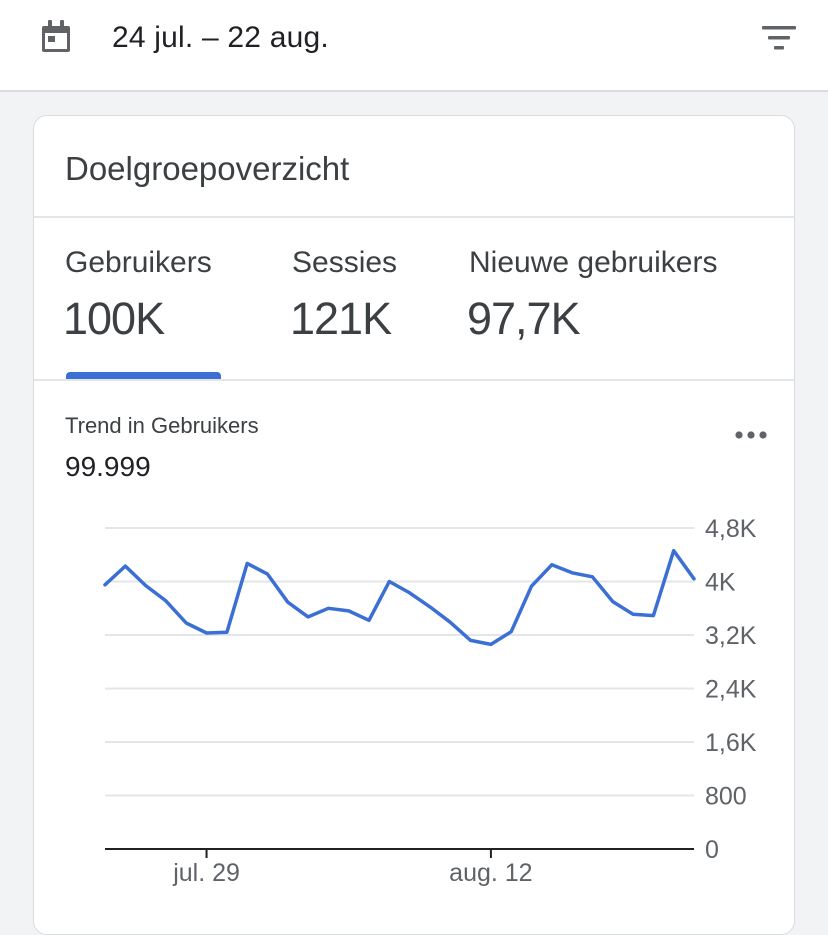 This screenshot has width=828, height=935. I want to click on metric-tab-users: Gebruikers 100K, so click(149, 298).